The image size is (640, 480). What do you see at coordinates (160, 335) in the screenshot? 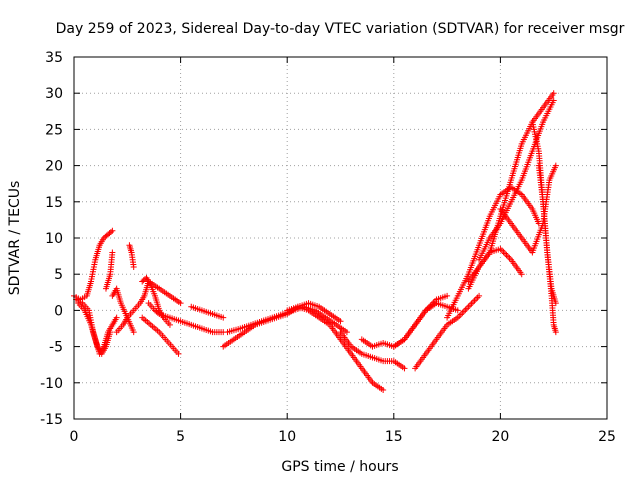
I see `series-track-j` at bounding box center [160, 335].